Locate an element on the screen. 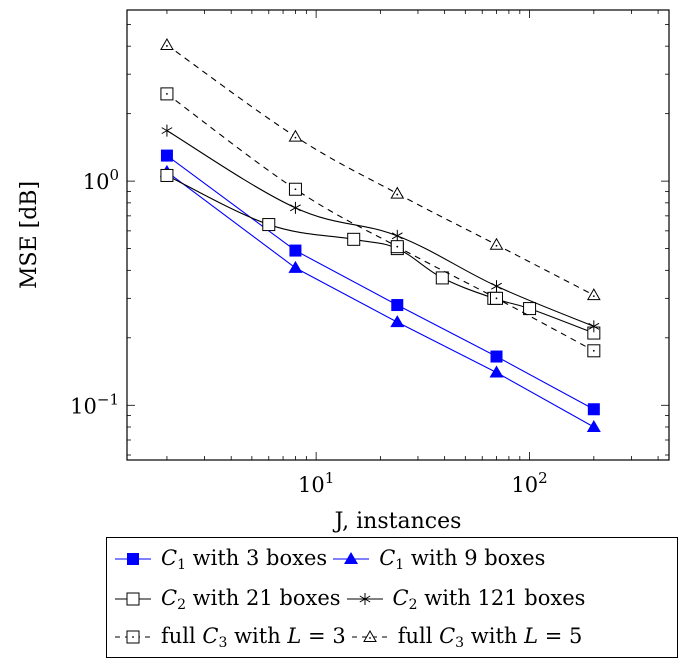 The image size is (680, 662). legend-row: full C3 with L = 3 full C3 with L = 5 is located at coordinates (344, 637).